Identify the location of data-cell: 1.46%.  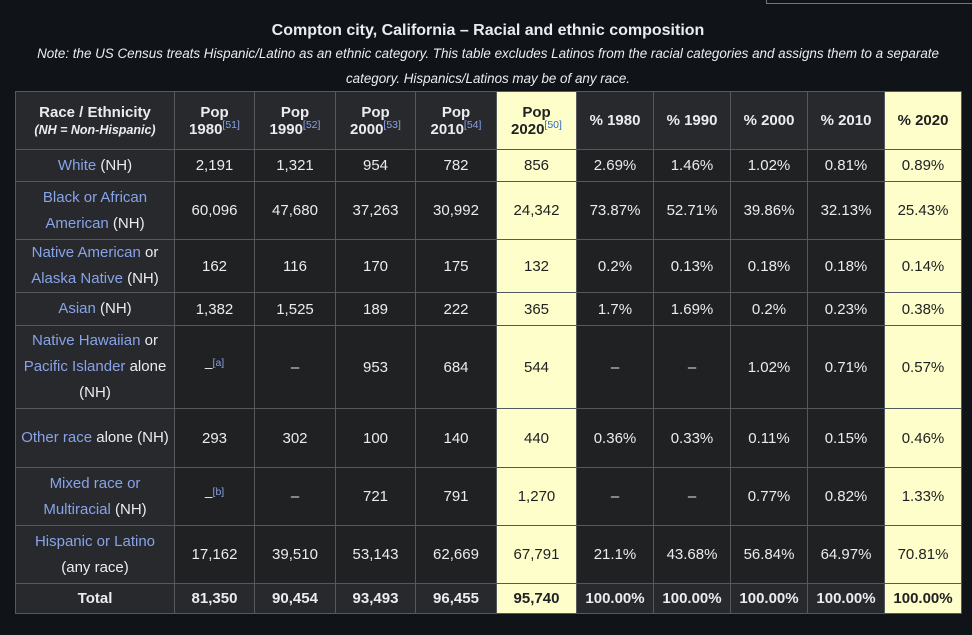
(692, 165).